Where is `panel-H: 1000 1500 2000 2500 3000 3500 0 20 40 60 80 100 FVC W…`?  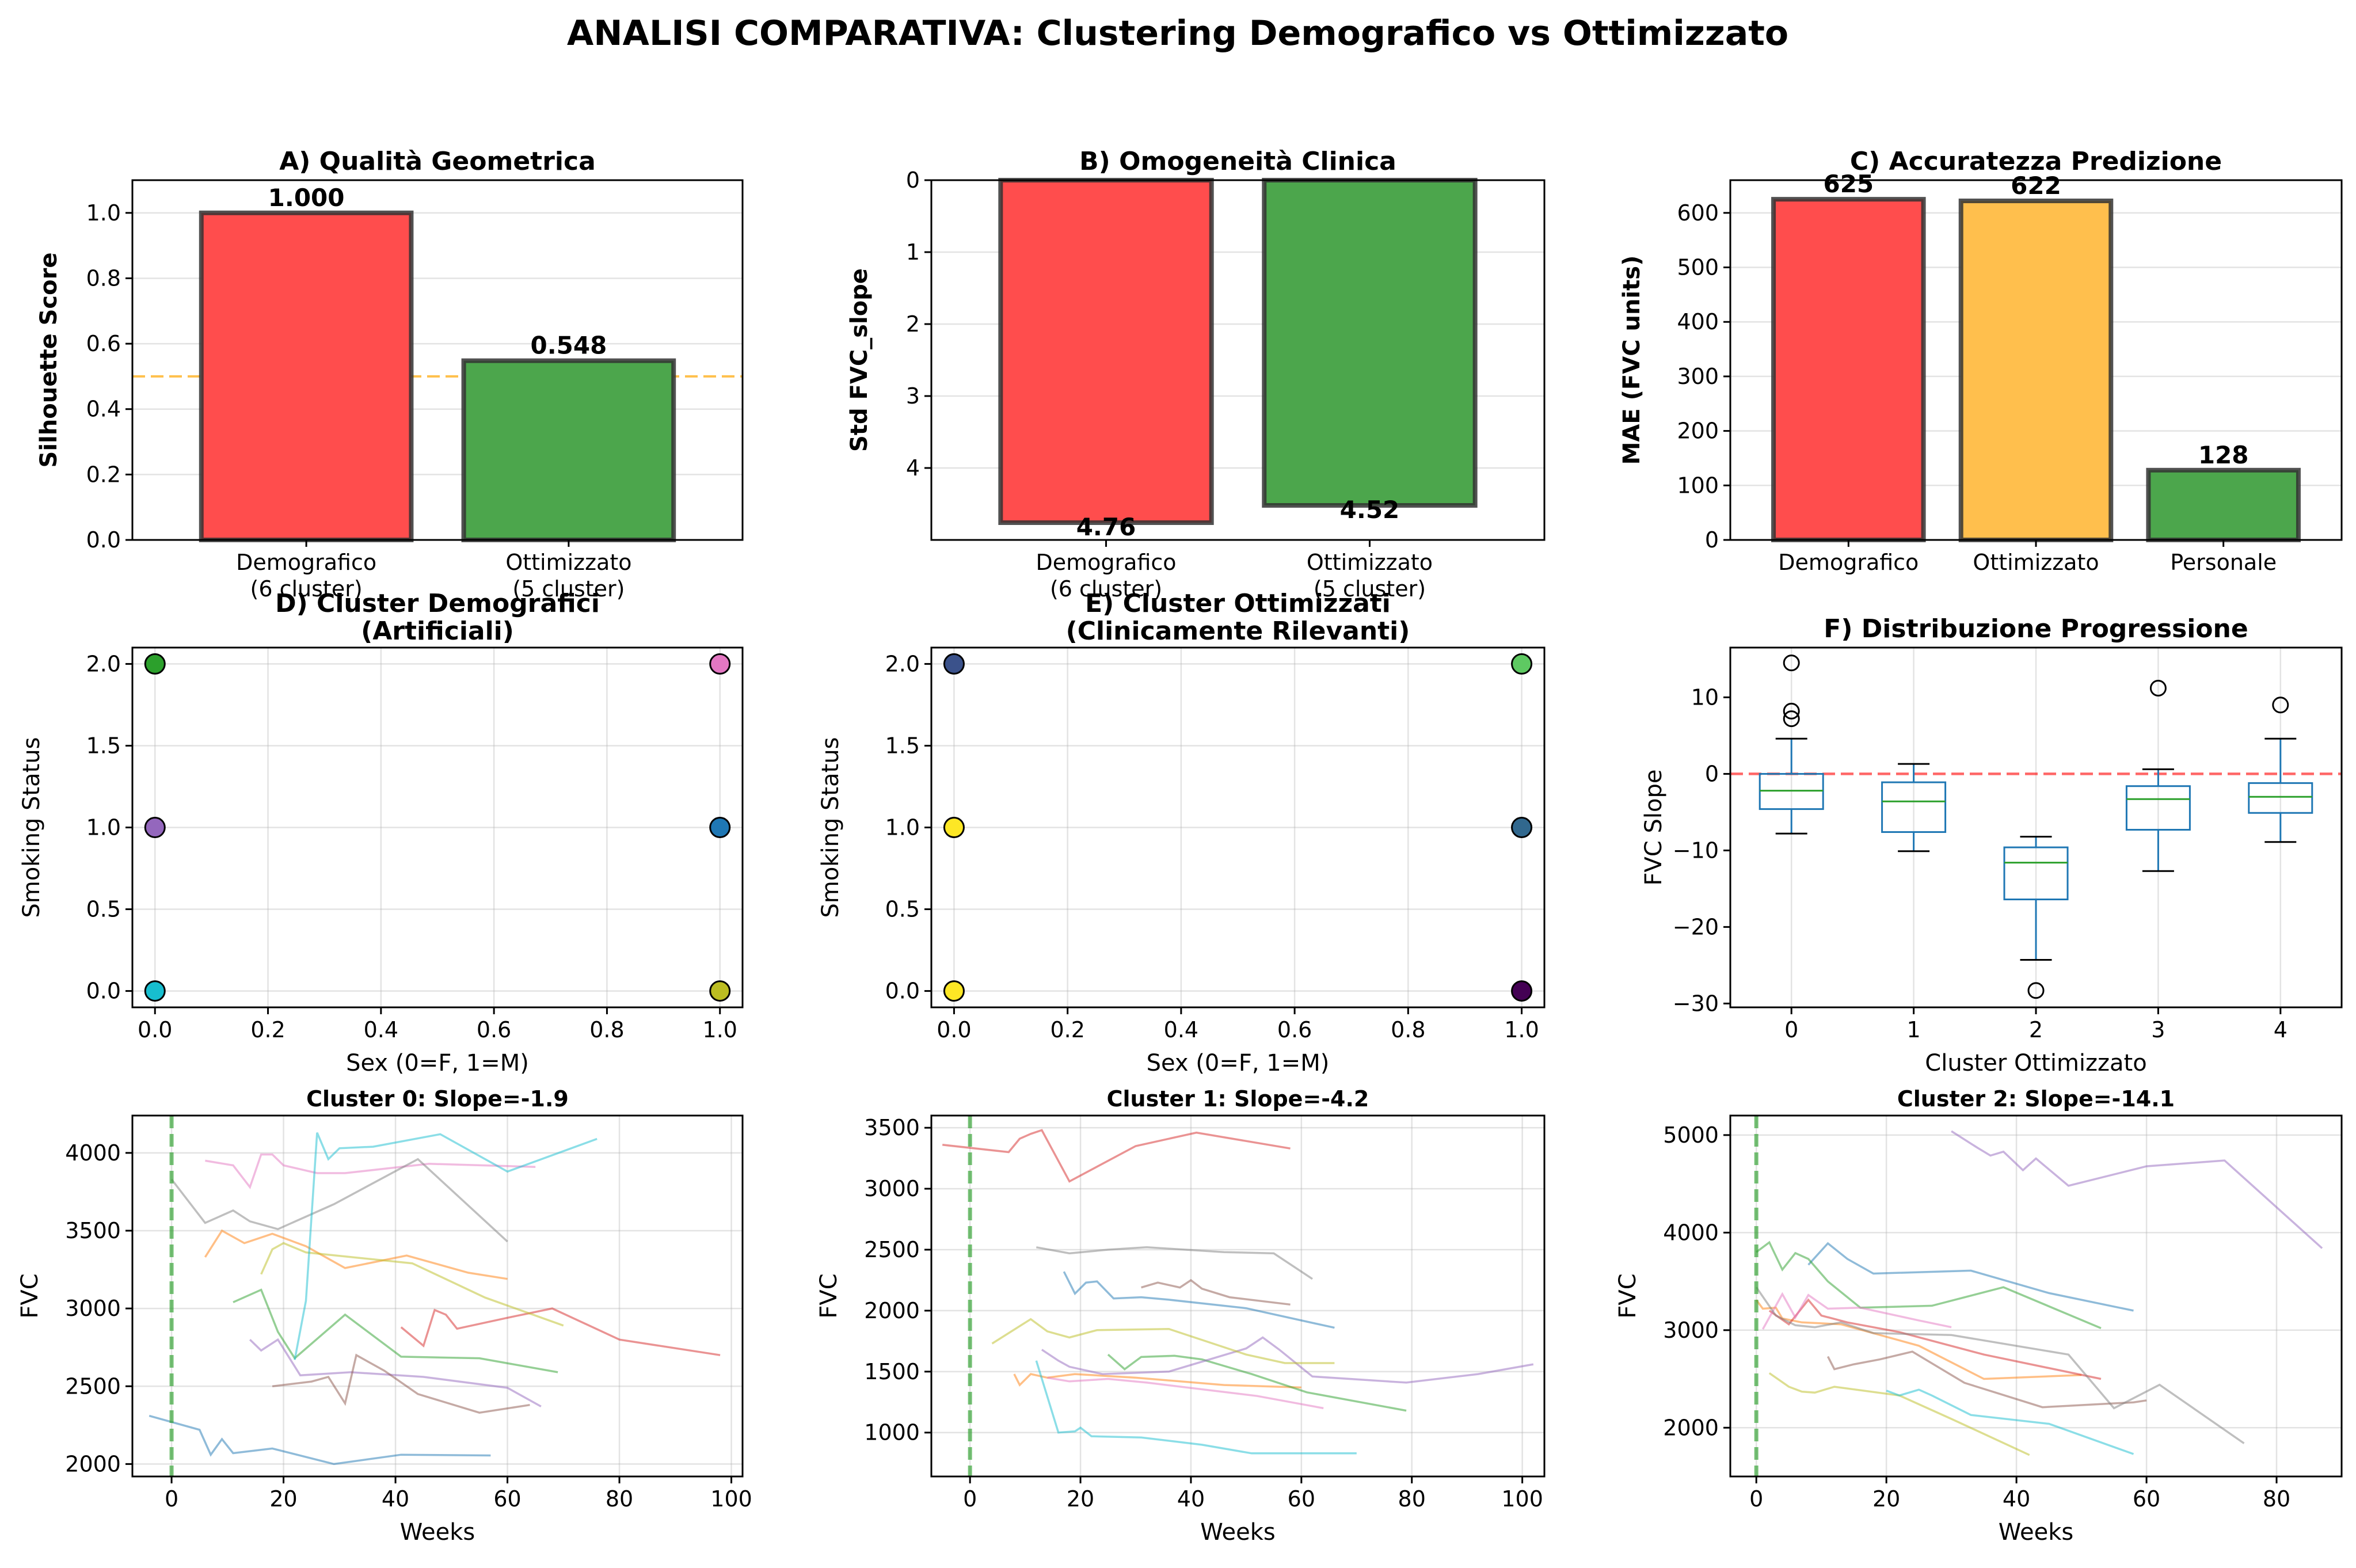 panel-H: 1000 1500 2000 2500 3000 3500 0 20 40 60 80 100 FVC W… is located at coordinates (1181, 1316).